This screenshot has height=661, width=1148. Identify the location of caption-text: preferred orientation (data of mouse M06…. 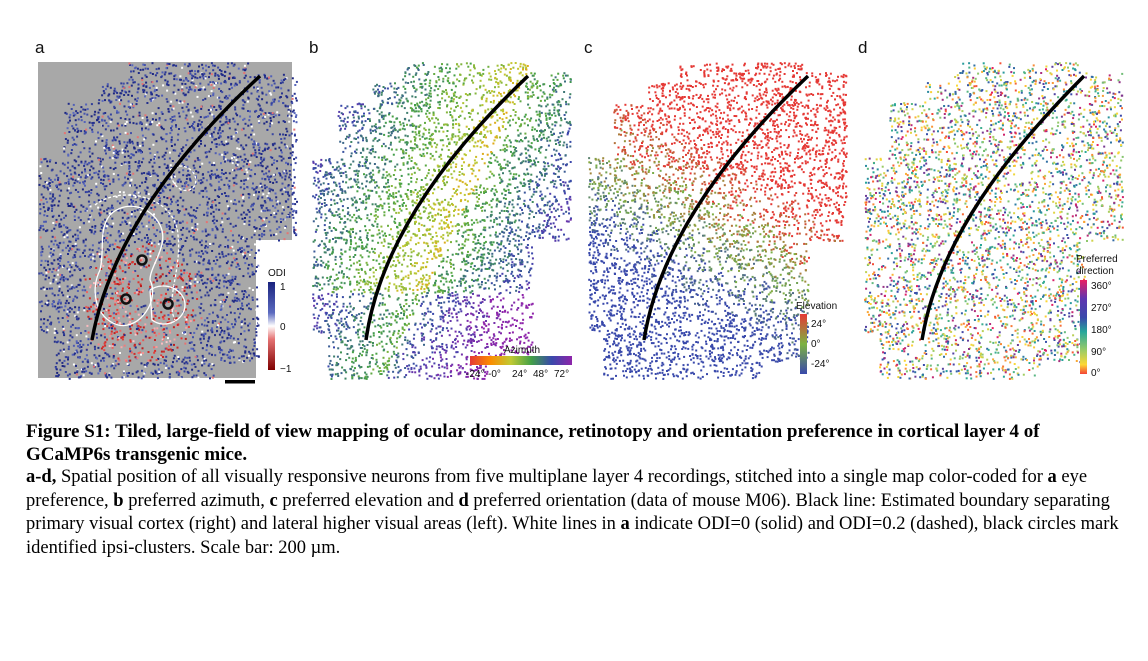
(568, 512).